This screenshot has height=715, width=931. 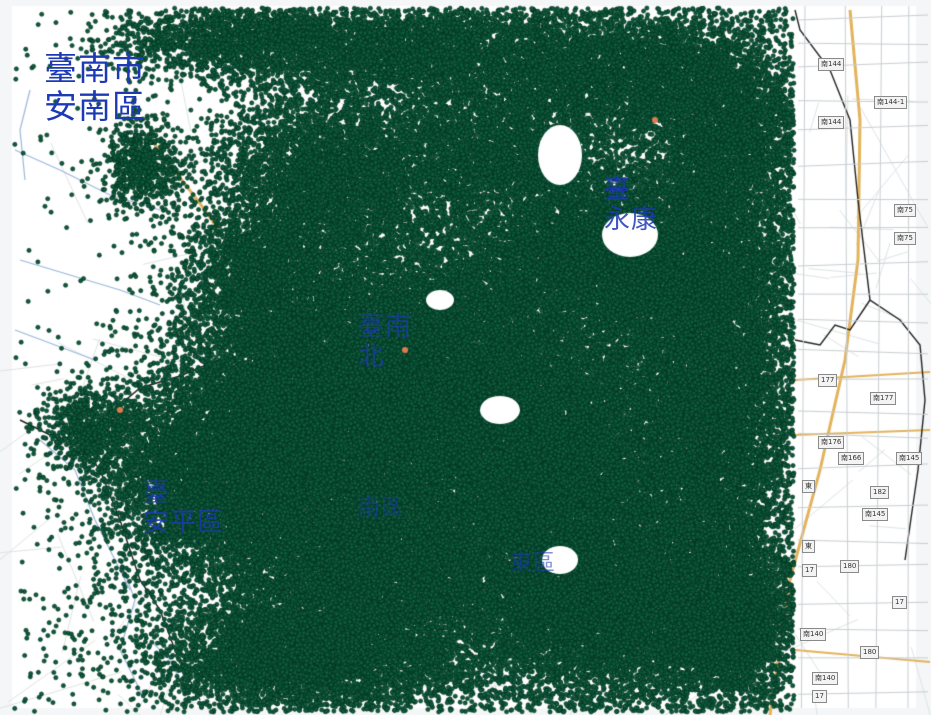 What do you see at coordinates (880, 492) in the screenshot?
I see `route-shield: 182` at bounding box center [880, 492].